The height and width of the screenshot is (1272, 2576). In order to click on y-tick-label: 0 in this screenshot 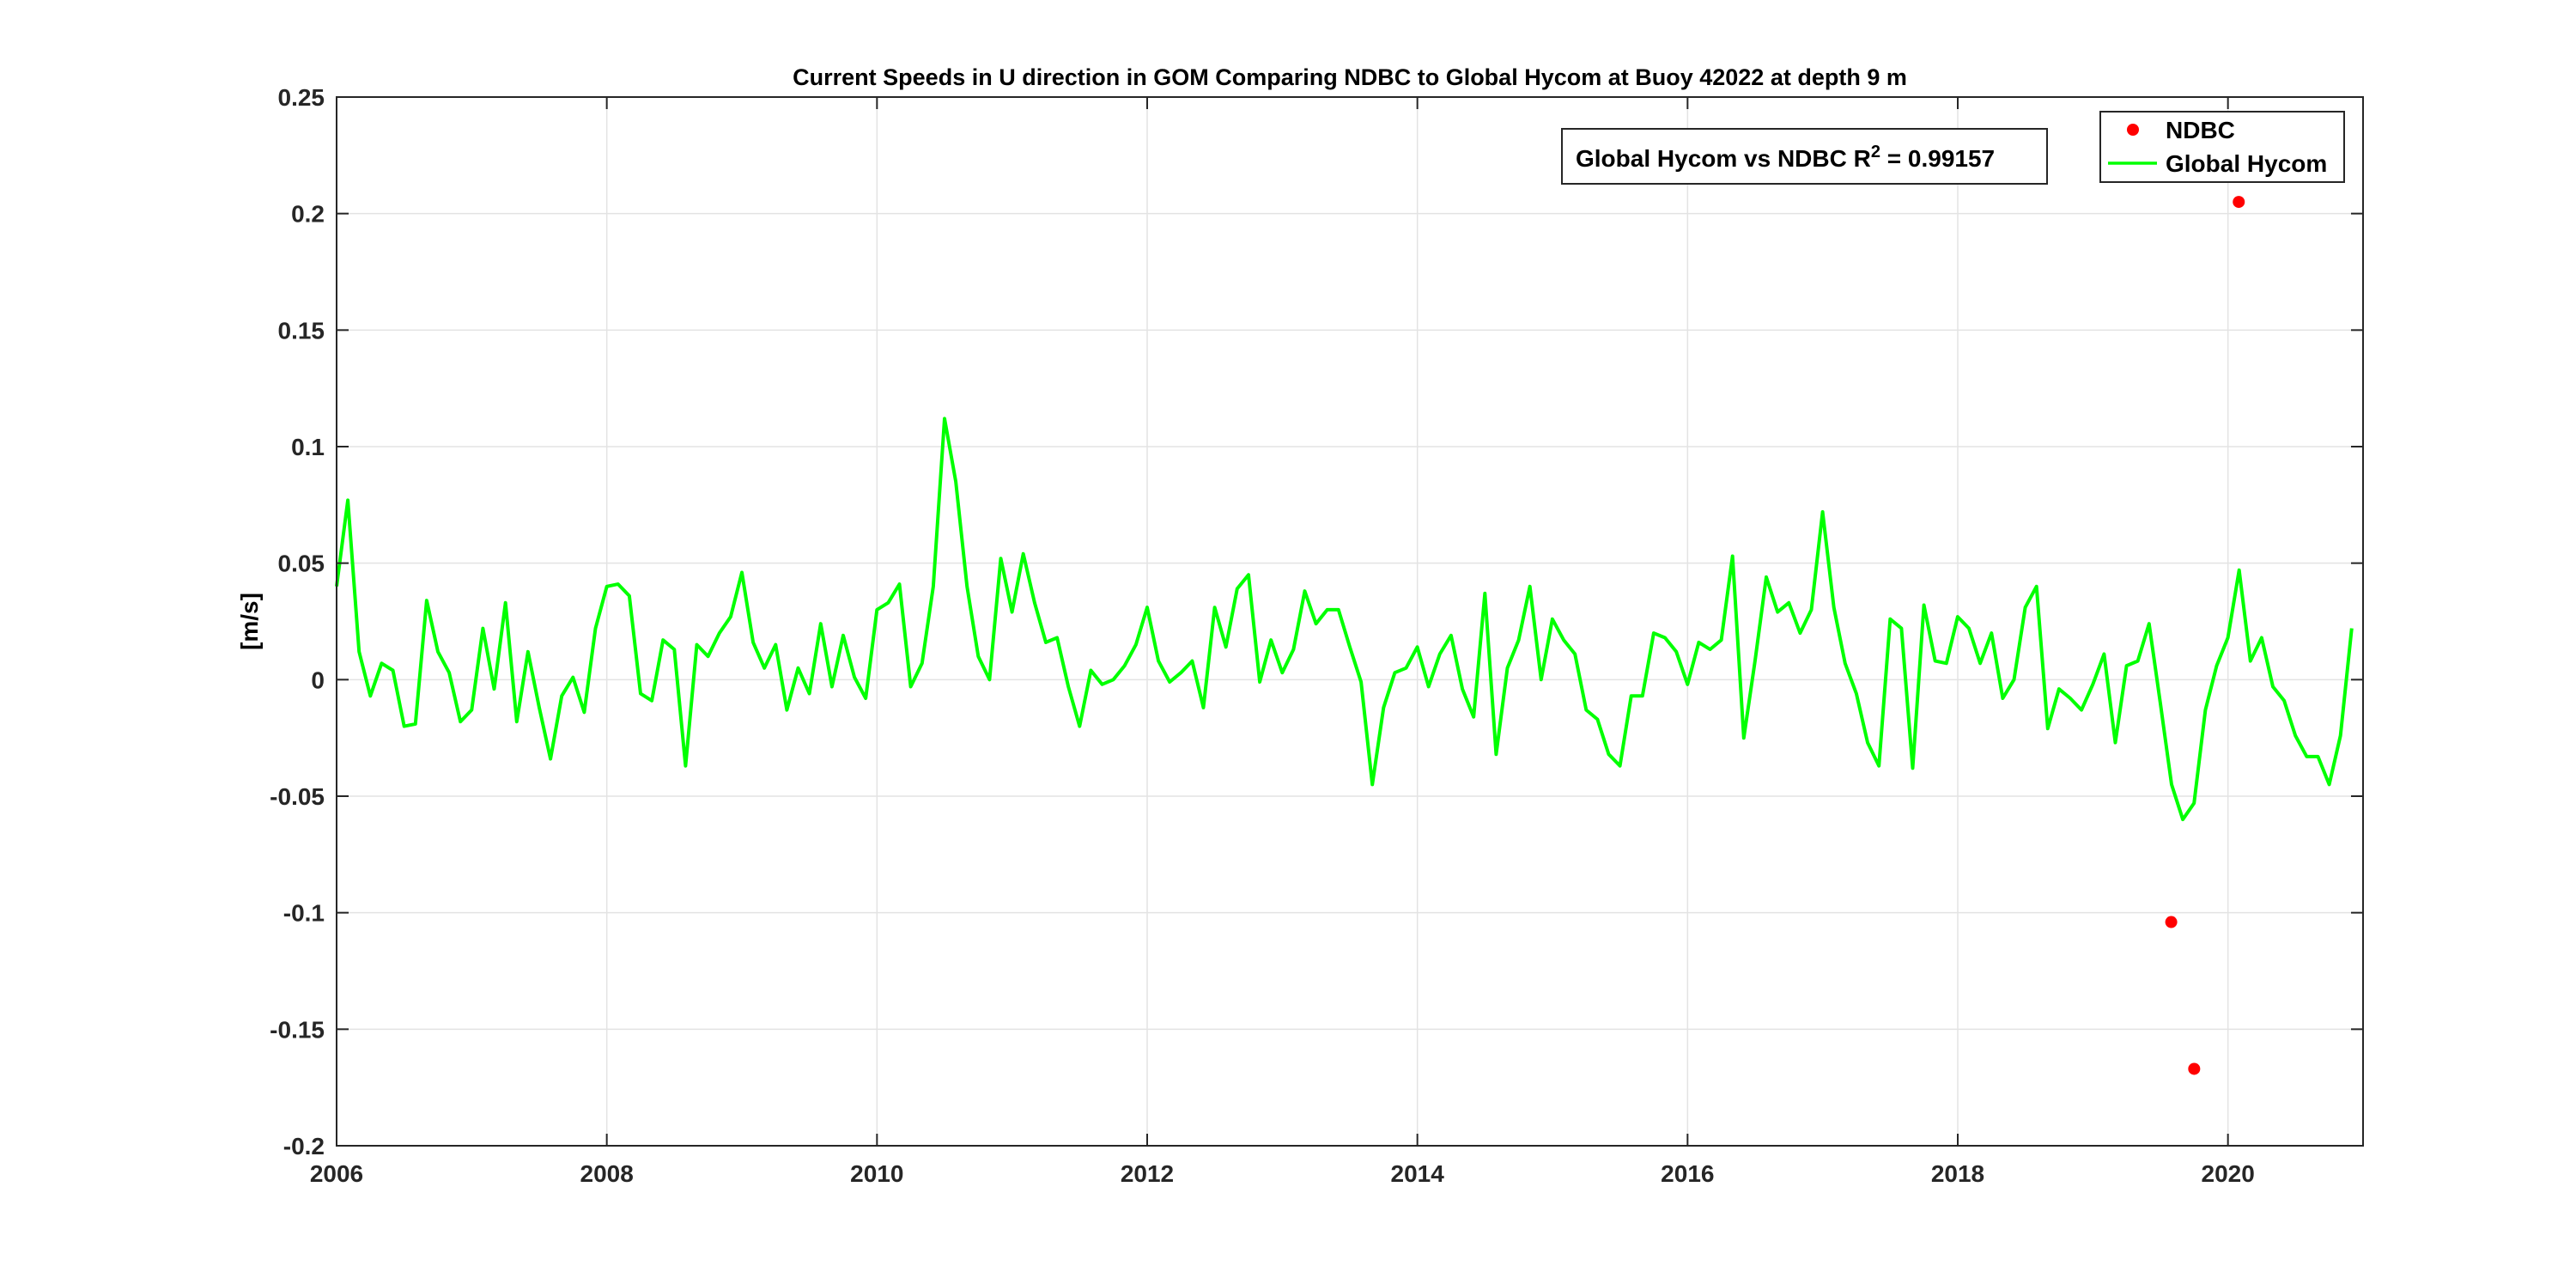, I will do `click(318, 679)`.